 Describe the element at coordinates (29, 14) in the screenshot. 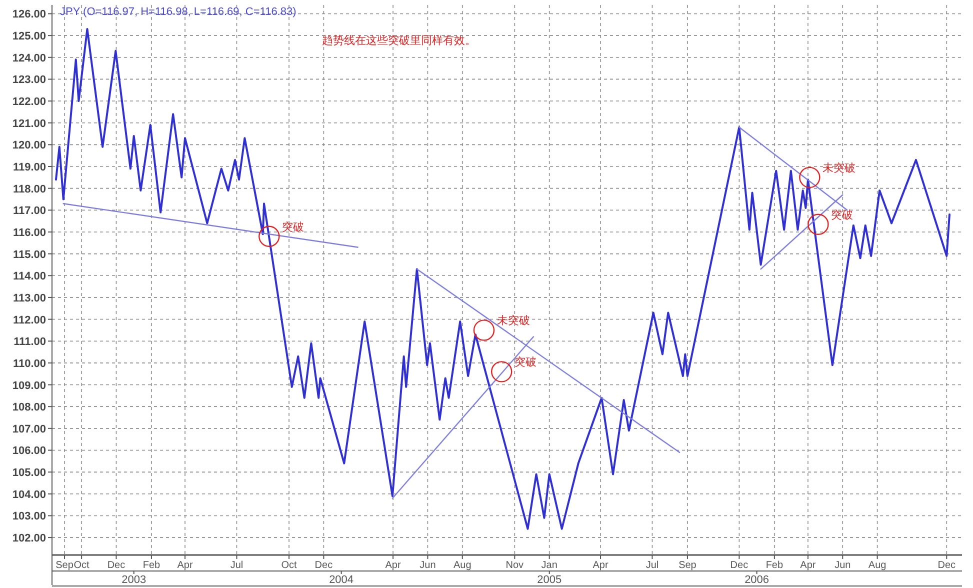

I see `y-tick-label: 126.00` at that location.